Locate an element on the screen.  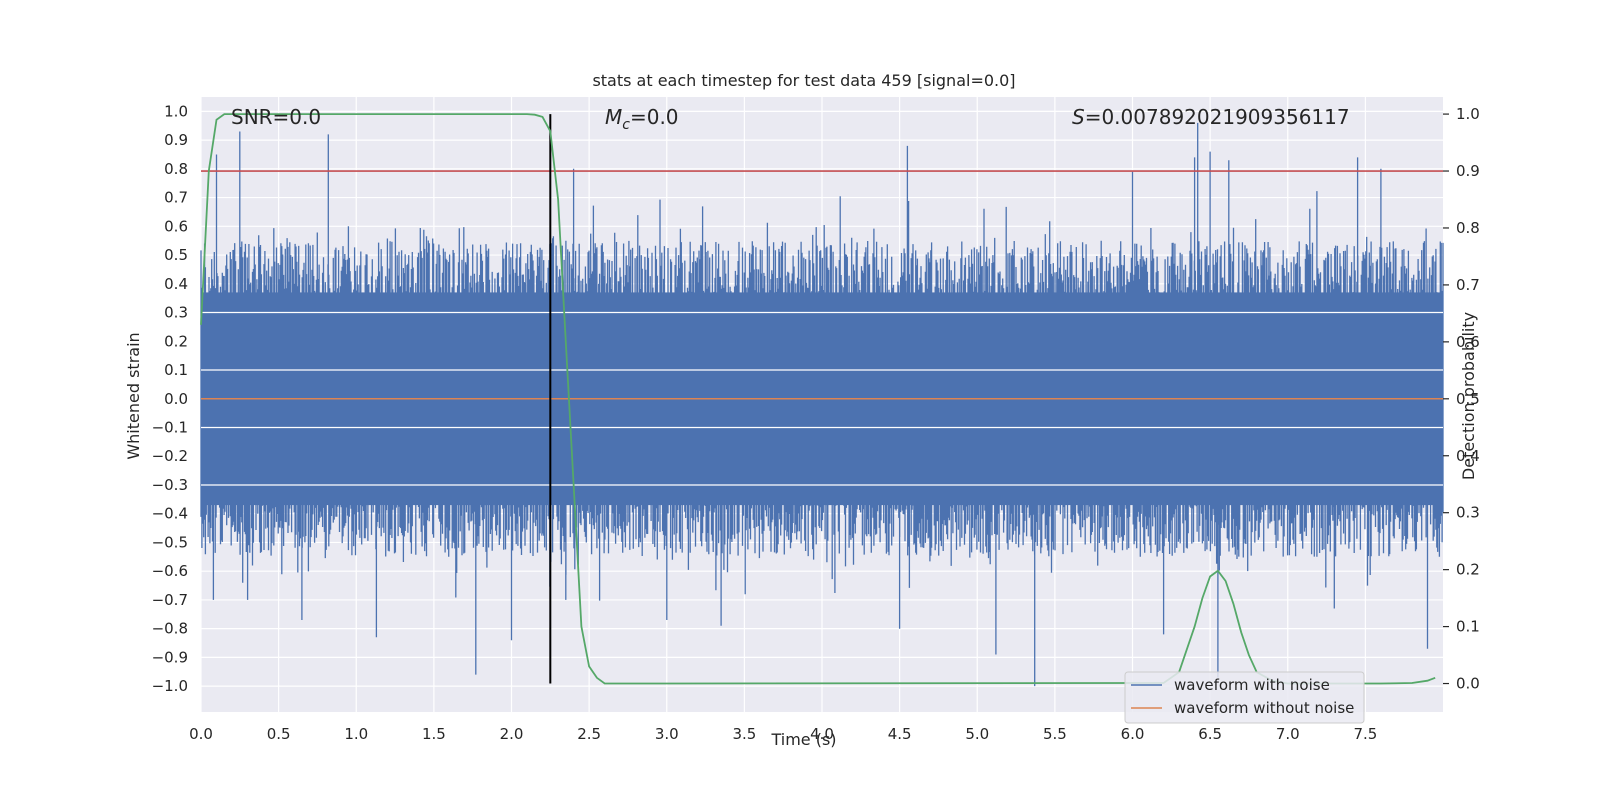
x-tick-label: 0.5 is located at coordinates (279, 734).